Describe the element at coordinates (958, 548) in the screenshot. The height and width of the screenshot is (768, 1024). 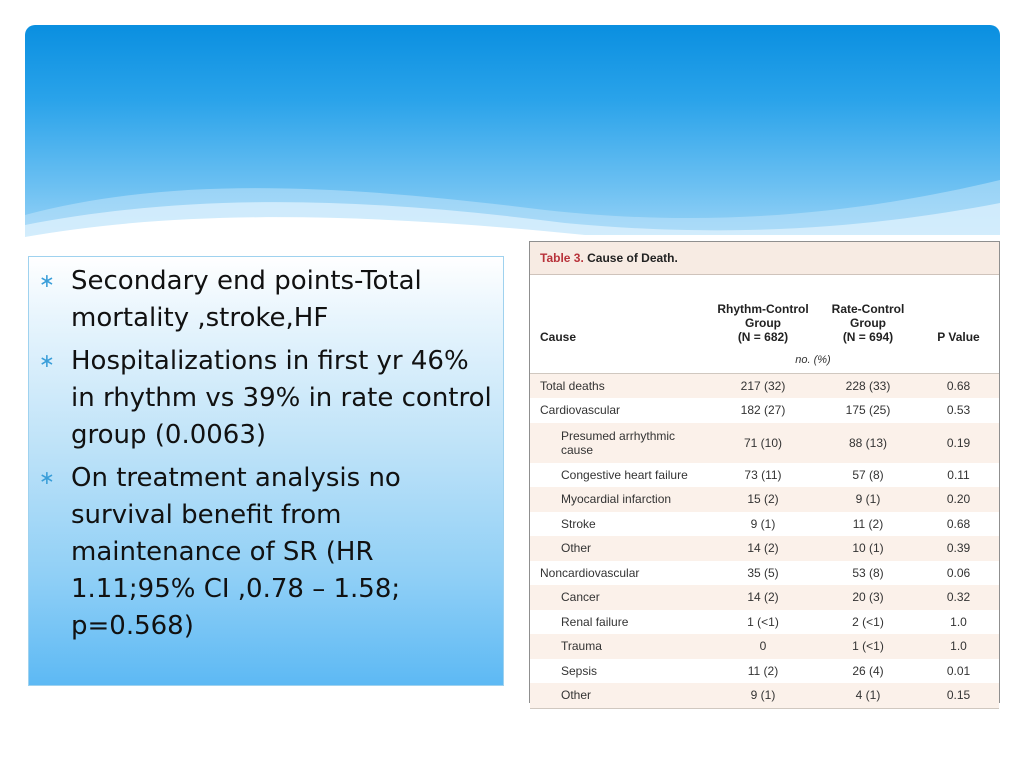
I see `p-value-cell: 0.39` at that location.